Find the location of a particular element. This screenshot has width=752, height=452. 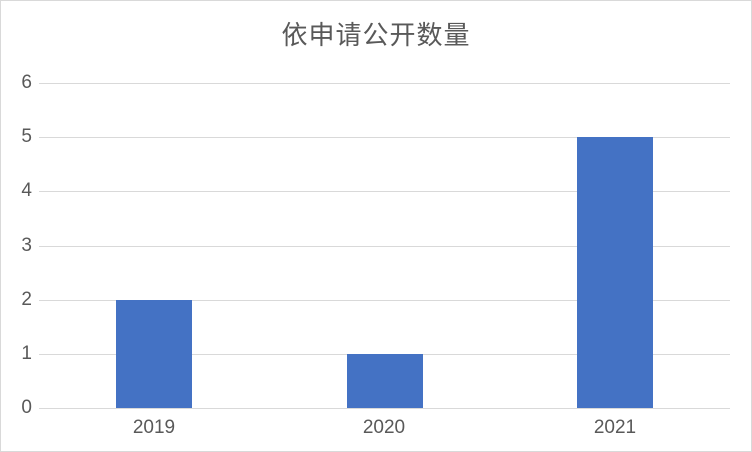

x-axis-label: 2021 is located at coordinates (615, 427).